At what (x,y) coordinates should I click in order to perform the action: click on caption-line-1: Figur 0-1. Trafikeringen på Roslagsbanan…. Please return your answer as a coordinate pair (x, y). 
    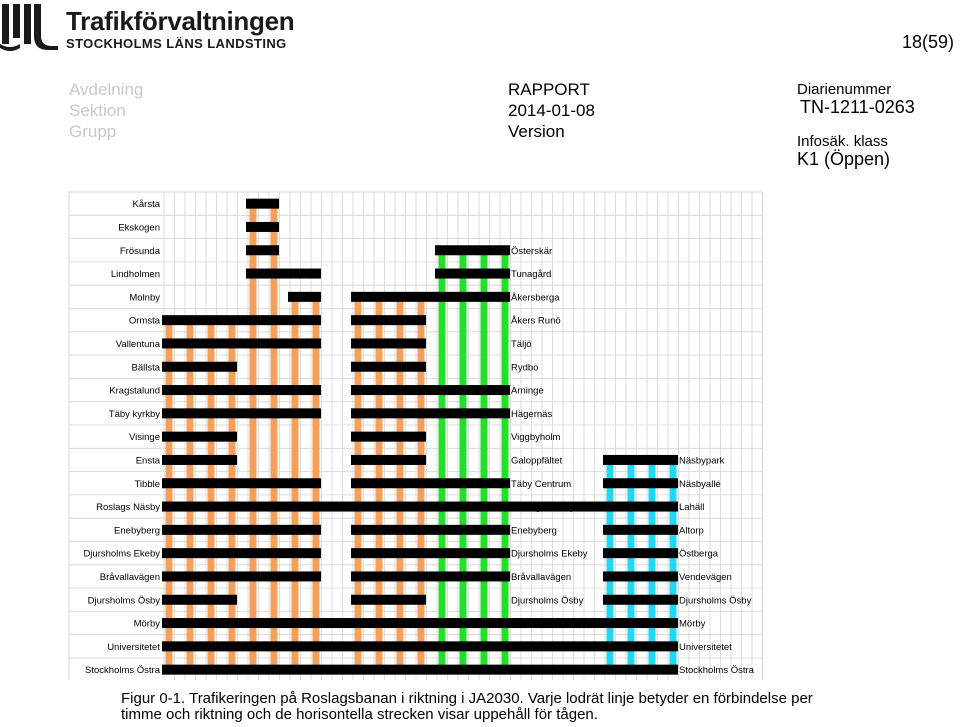
    Looking at the image, I should click on (467, 698).